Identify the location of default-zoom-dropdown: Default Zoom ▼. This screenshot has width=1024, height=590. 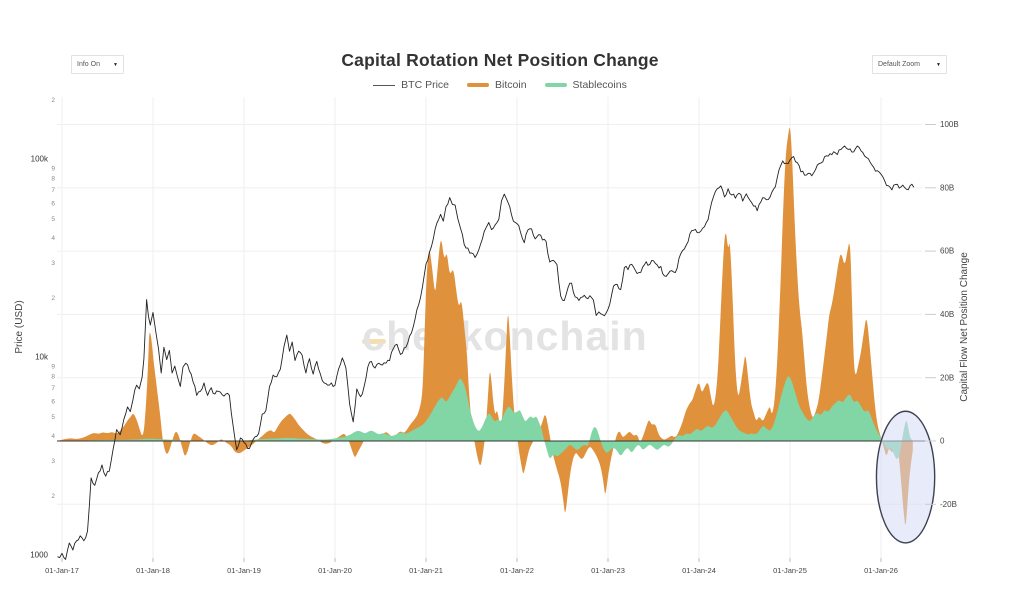
(909, 64).